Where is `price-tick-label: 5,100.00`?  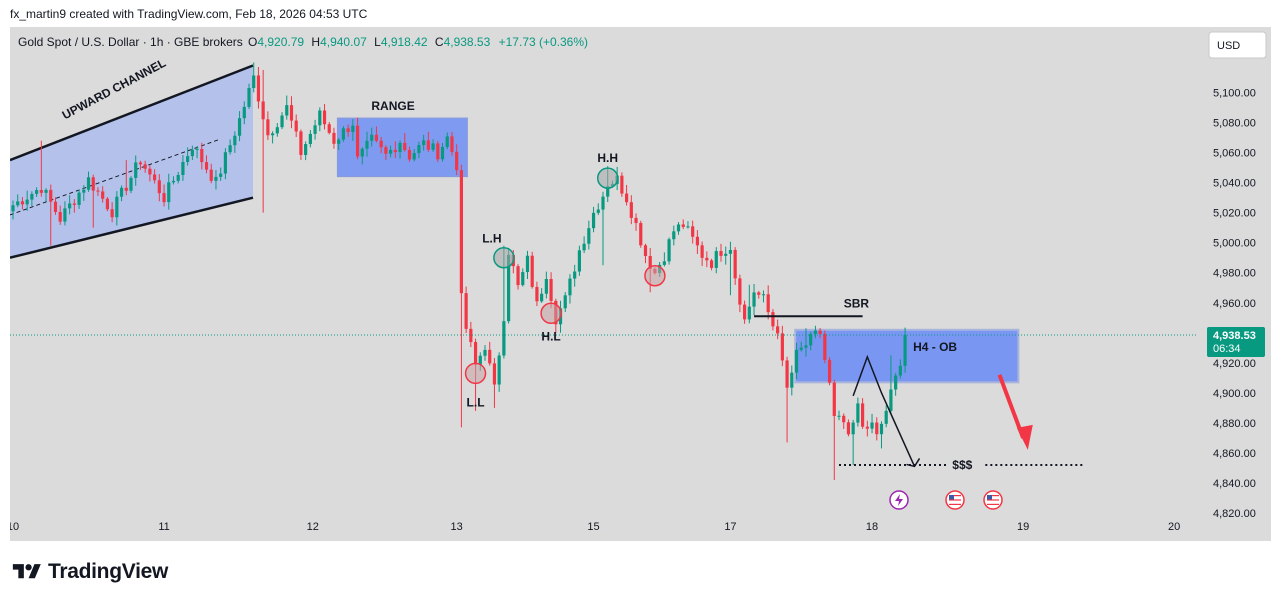 price-tick-label: 5,100.00 is located at coordinates (1234, 94).